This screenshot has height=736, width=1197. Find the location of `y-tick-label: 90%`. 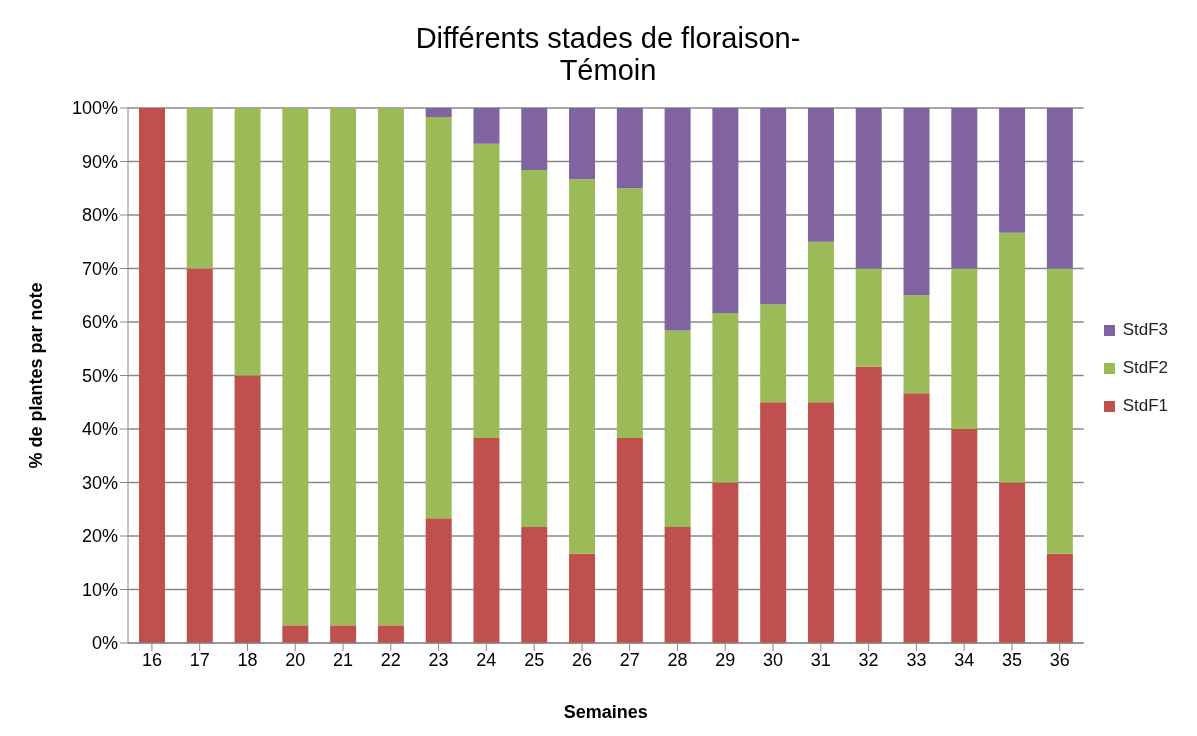

y-tick-label: 90% is located at coordinates (99, 161).